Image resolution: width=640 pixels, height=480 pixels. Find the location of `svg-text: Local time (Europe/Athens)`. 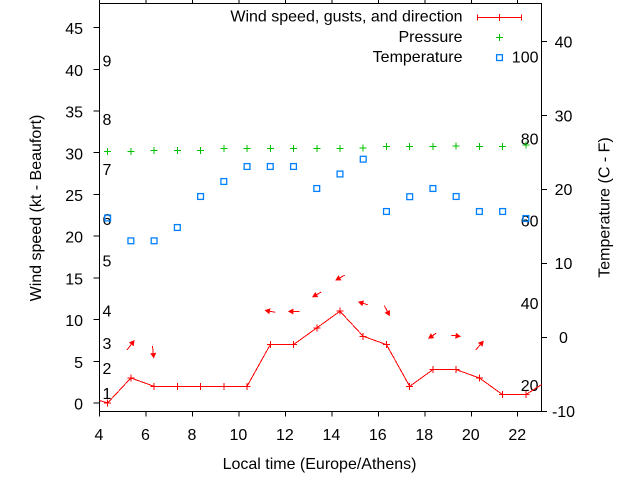

svg-text: Local time (Europe/Athens) is located at coordinates (320, 464).